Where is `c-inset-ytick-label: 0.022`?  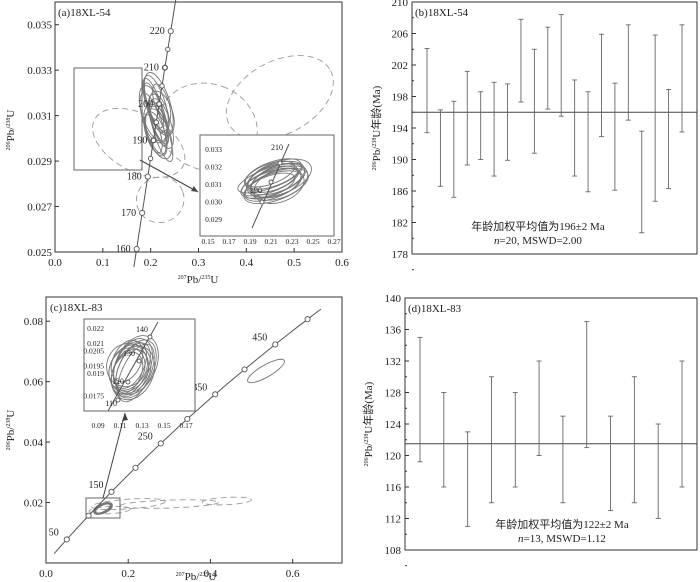 c-inset-ytick-label: 0.022 is located at coordinates (95, 328).